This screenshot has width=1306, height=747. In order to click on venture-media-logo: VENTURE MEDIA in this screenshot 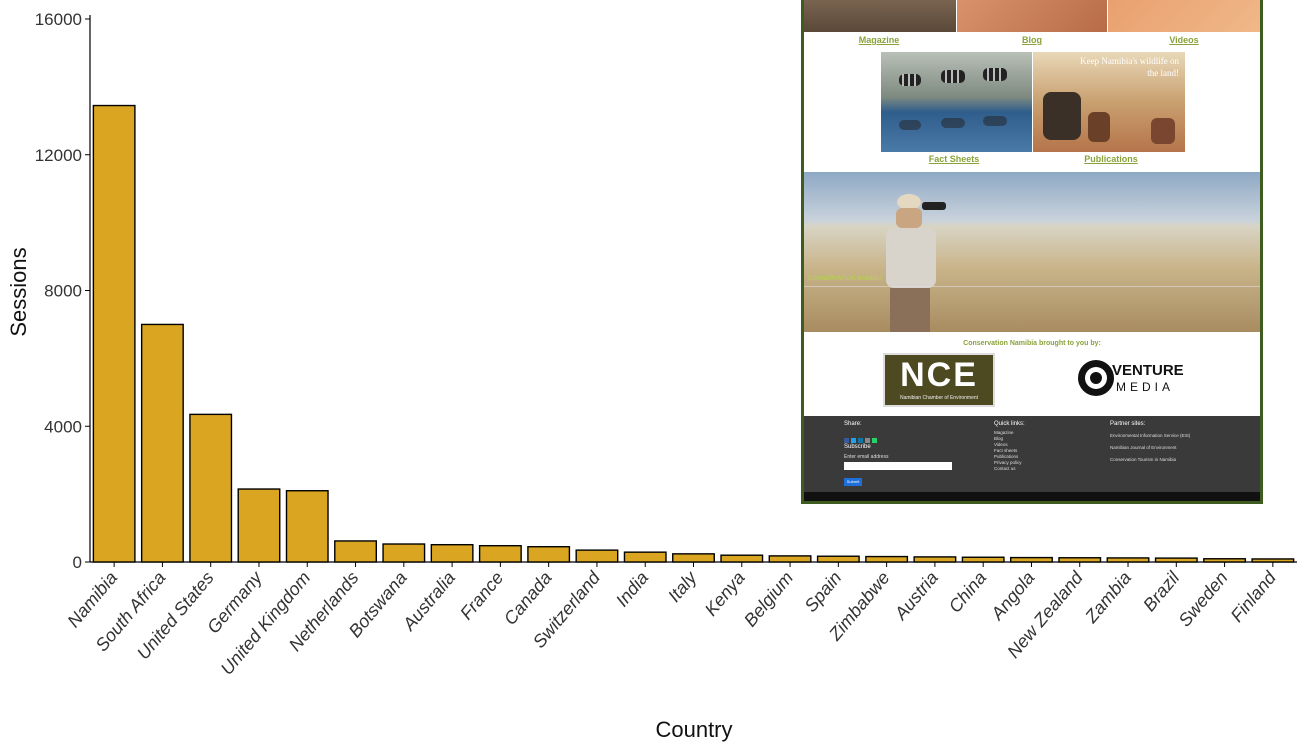, I will do `click(1131, 378)`.